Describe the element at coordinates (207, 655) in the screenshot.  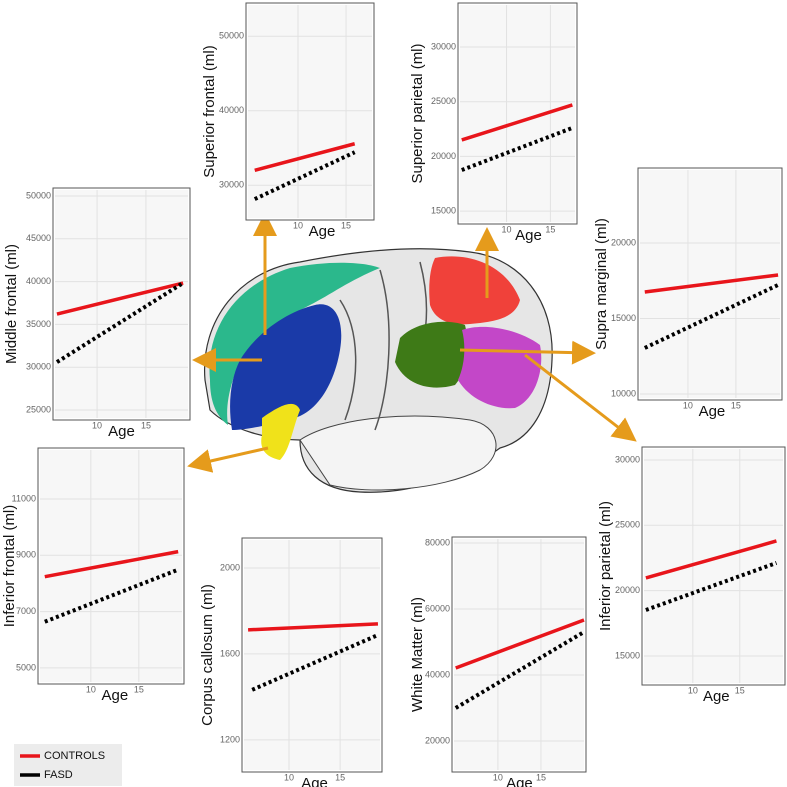
I see `y-axis-label: Corpus callosum (ml)` at that location.